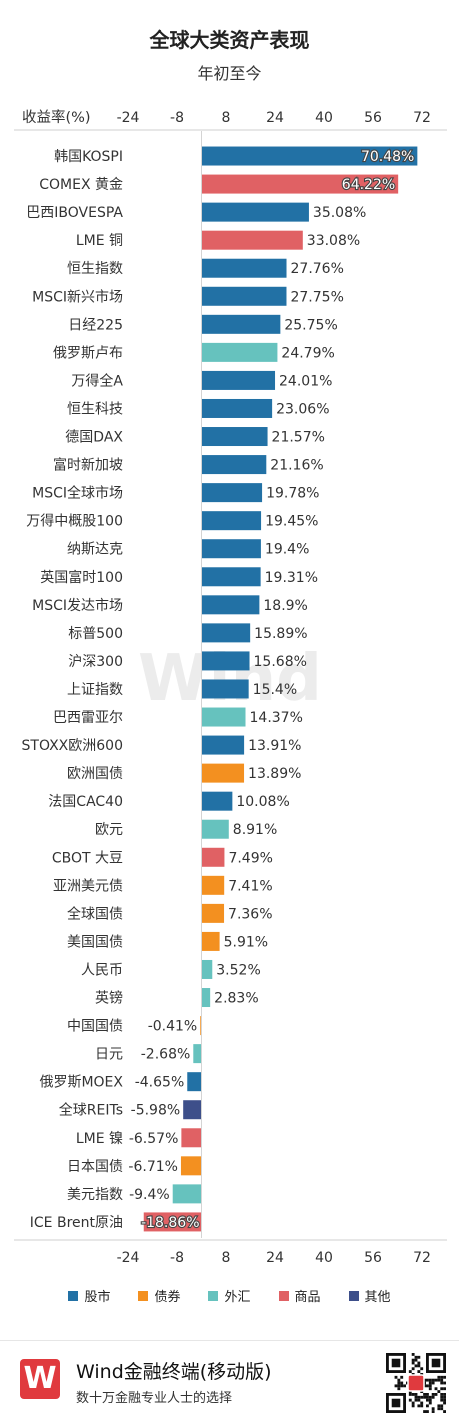  Describe the element at coordinates (40, 1379) in the screenshot. I see `wind-logo: W` at that location.